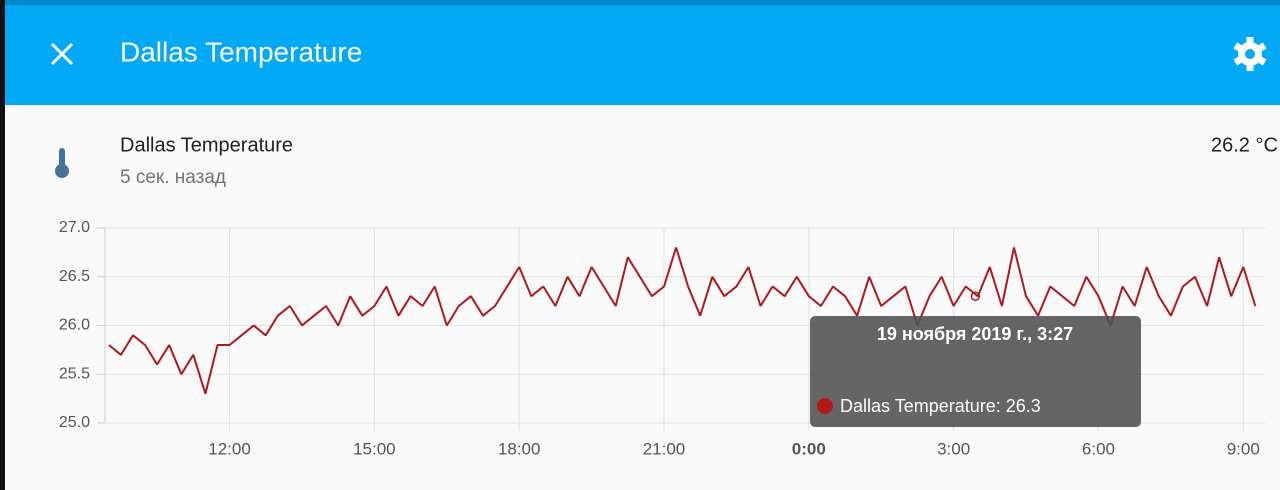 Image resolution: width=1280 pixels, height=490 pixels. I want to click on close-button, so click(62, 54).